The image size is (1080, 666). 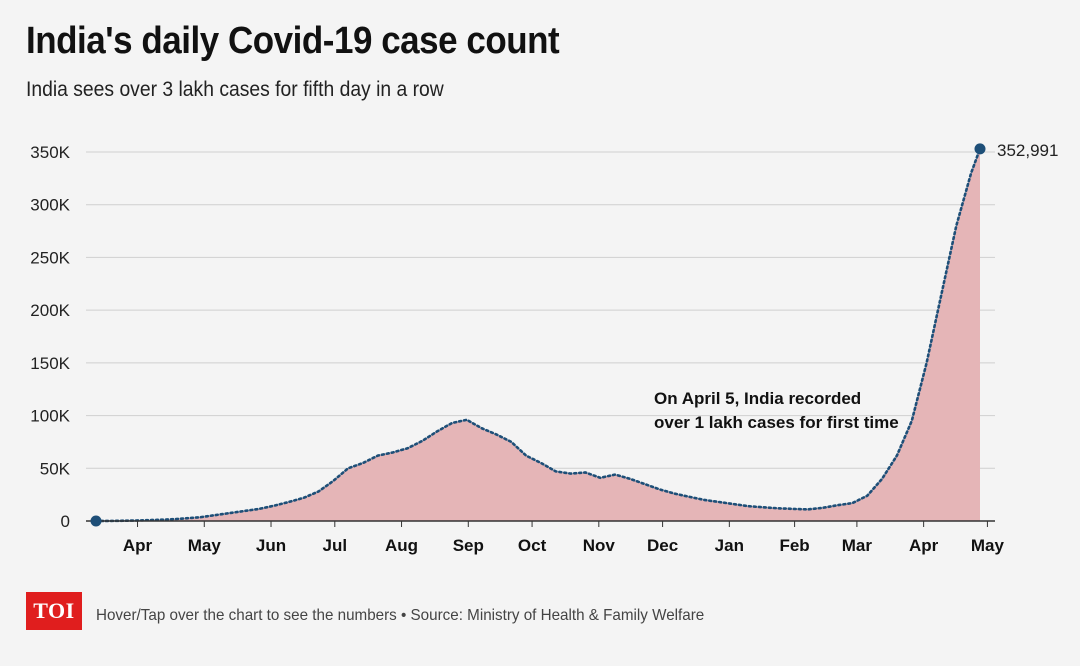 What do you see at coordinates (50, 257) in the screenshot?
I see `y-tick-label: 250K` at bounding box center [50, 257].